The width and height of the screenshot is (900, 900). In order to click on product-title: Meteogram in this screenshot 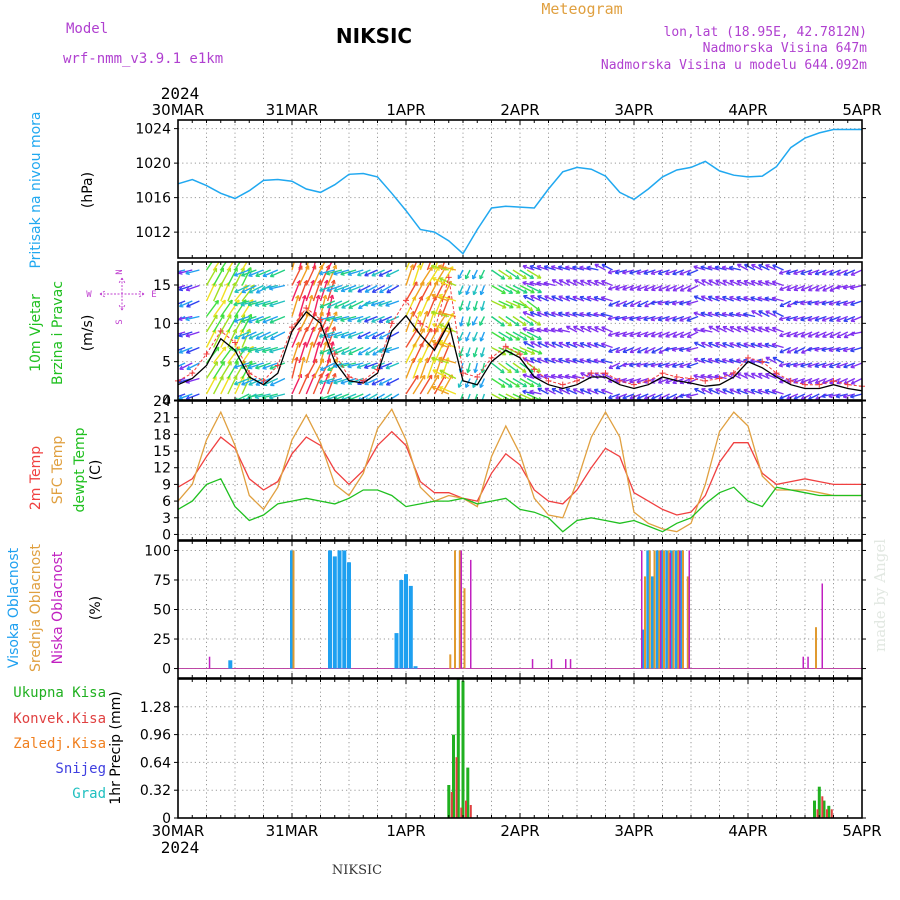, I will do `click(581, 9)`.